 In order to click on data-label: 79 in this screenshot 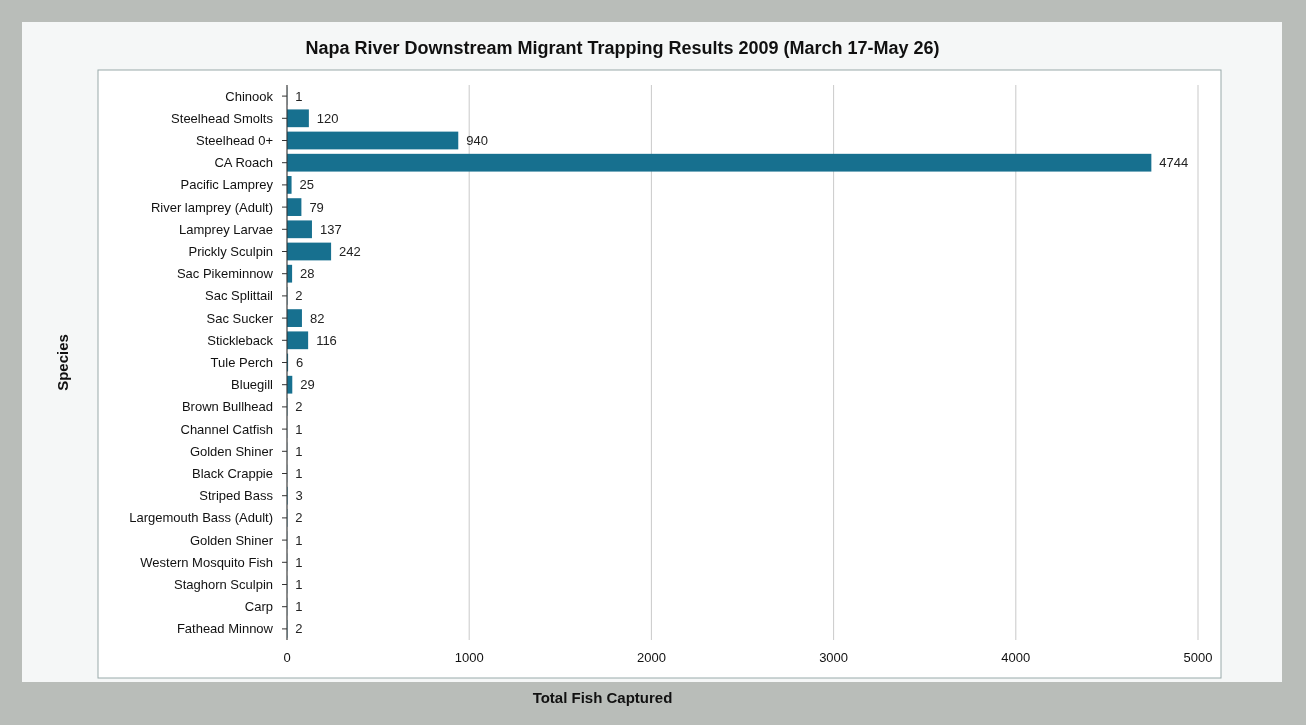, I will do `click(316, 207)`.